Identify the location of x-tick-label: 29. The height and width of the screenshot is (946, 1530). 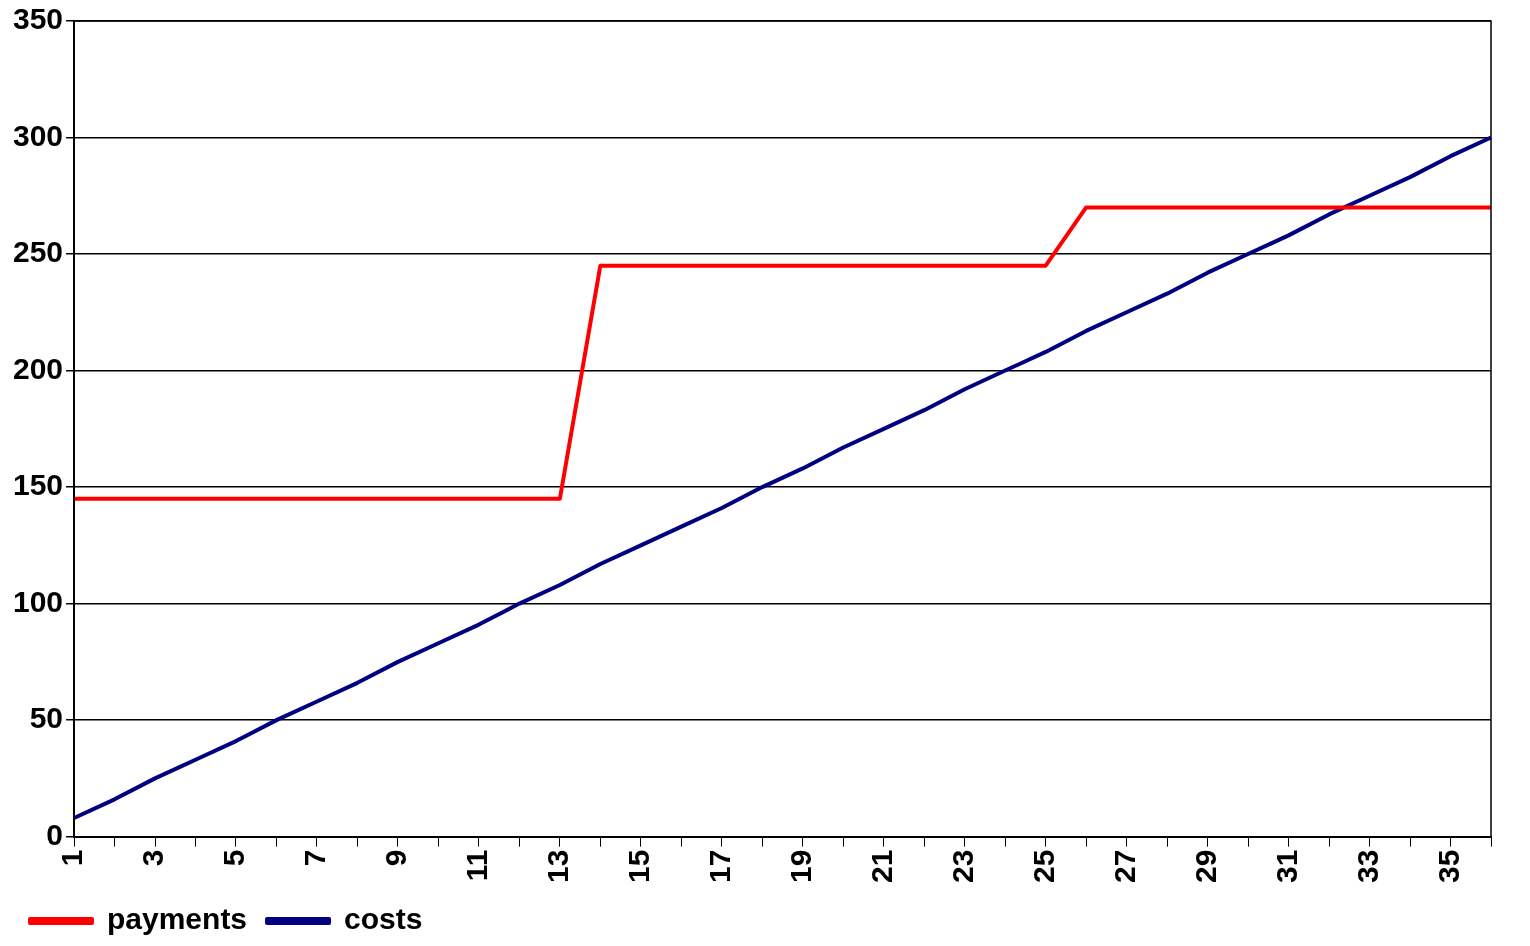
(1205, 866).